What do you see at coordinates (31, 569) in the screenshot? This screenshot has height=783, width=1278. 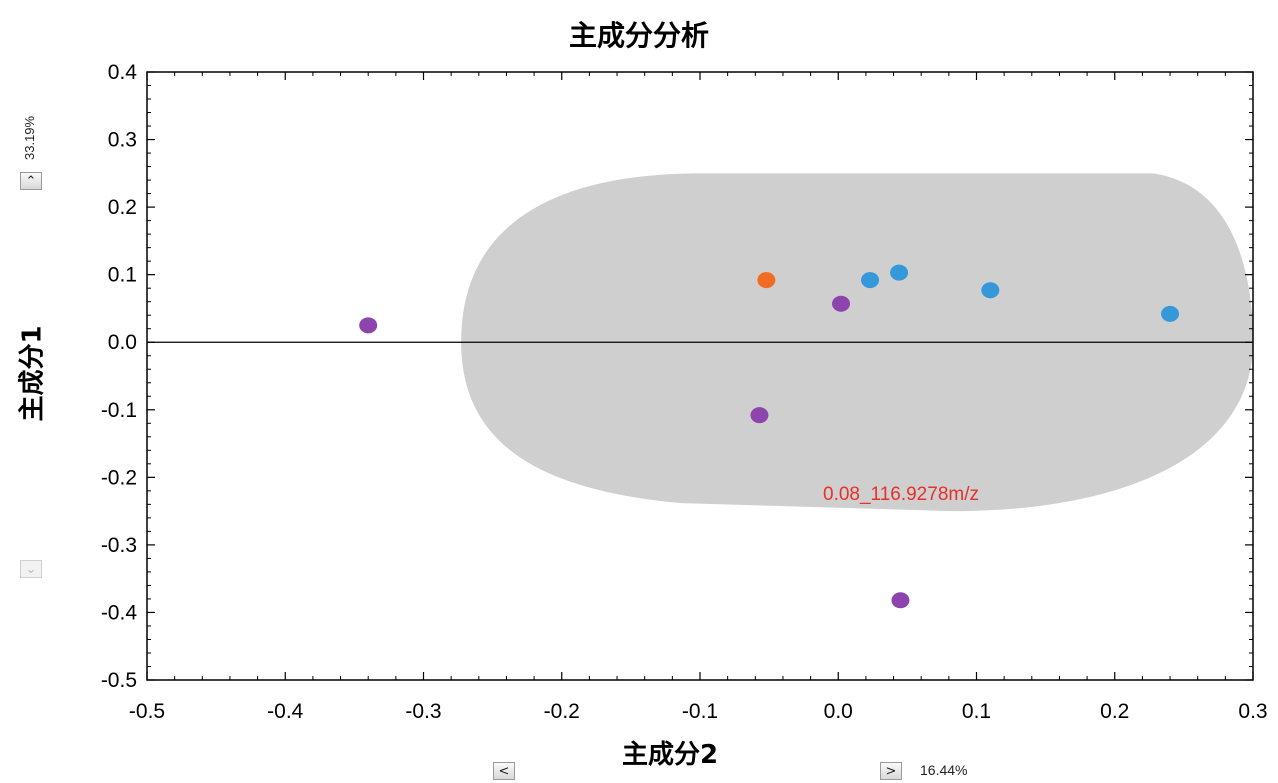 I see `y-down-button: ⌄` at bounding box center [31, 569].